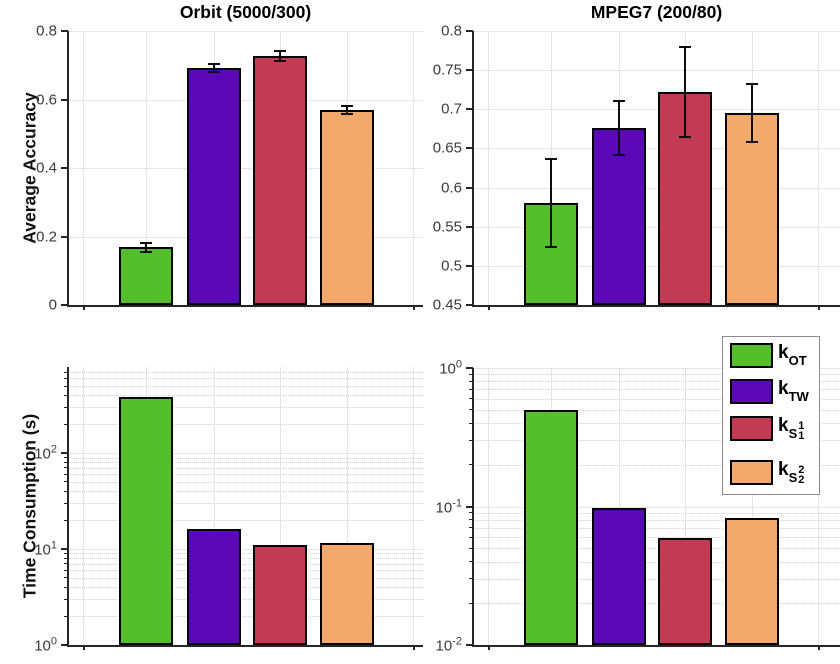 The height and width of the screenshot is (664, 840). Describe the element at coordinates (45, 453) in the screenshot. I see `y-tick-label: 10²` at that location.